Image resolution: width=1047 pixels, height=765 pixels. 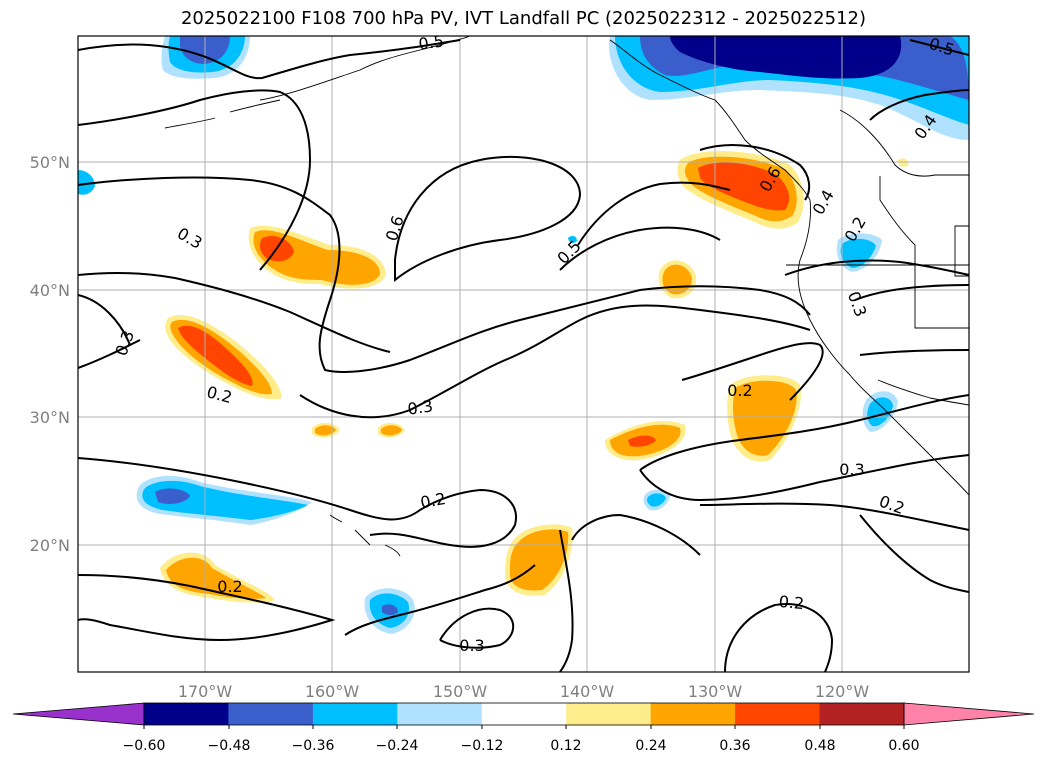 What do you see at coordinates (50, 417) in the screenshot?
I see `lat-label-30n: 30°N` at bounding box center [50, 417].